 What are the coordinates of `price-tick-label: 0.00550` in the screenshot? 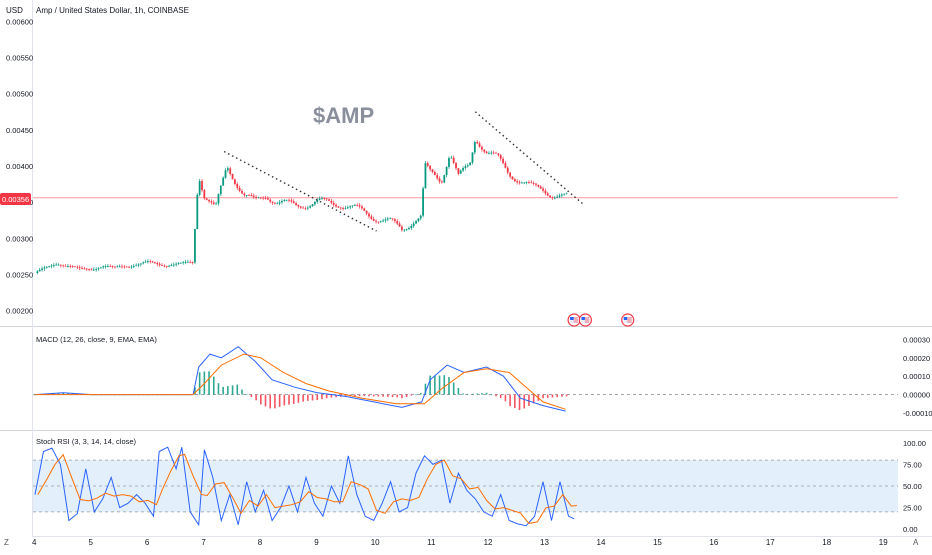 It's located at (19, 58).